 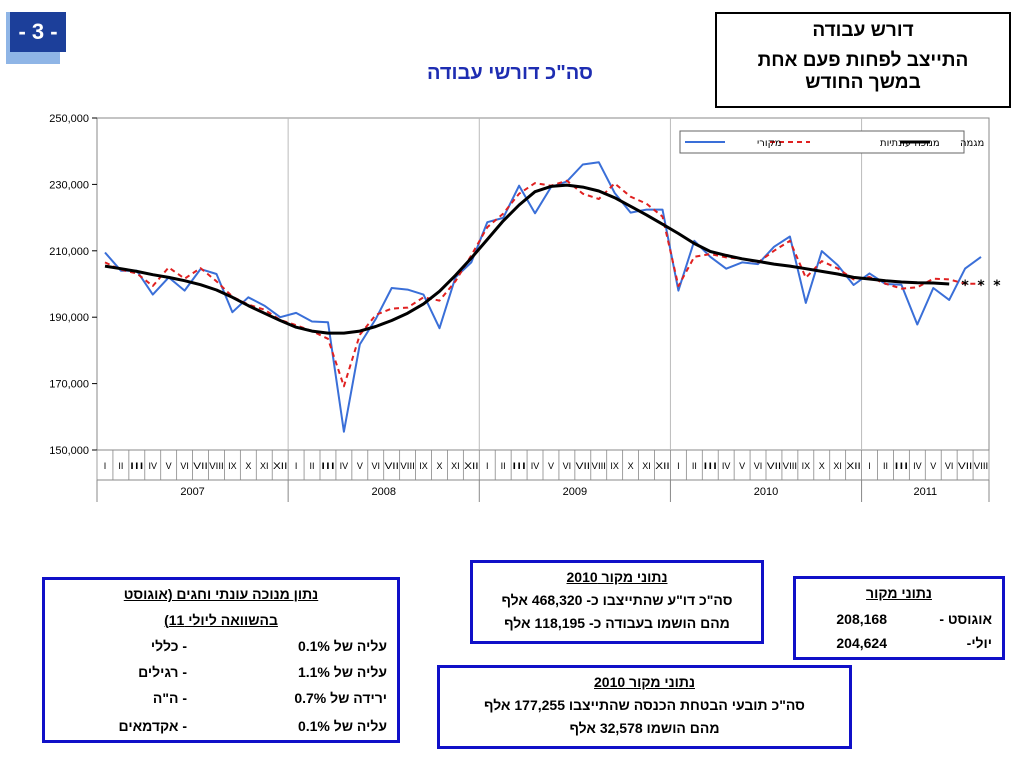 I want to click on year-label: 2009, so click(x=575, y=492).